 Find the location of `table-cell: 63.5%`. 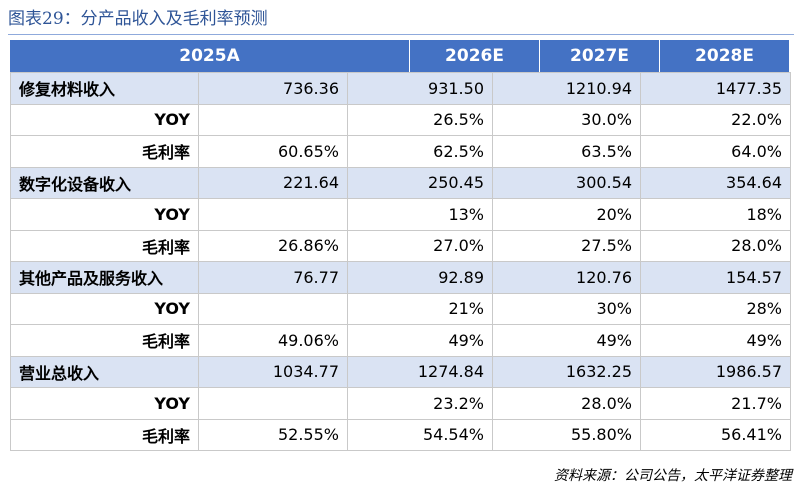

table-cell: 63.5% is located at coordinates (566, 151).